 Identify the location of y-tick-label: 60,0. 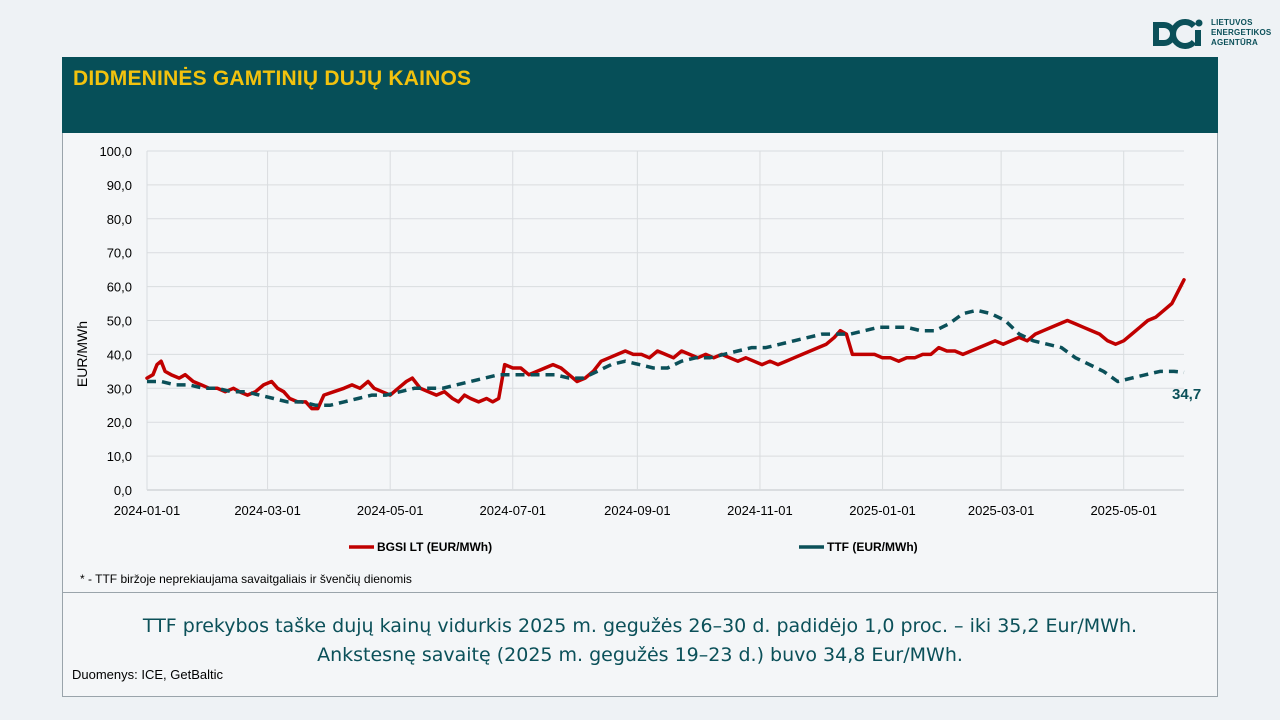
(119, 287).